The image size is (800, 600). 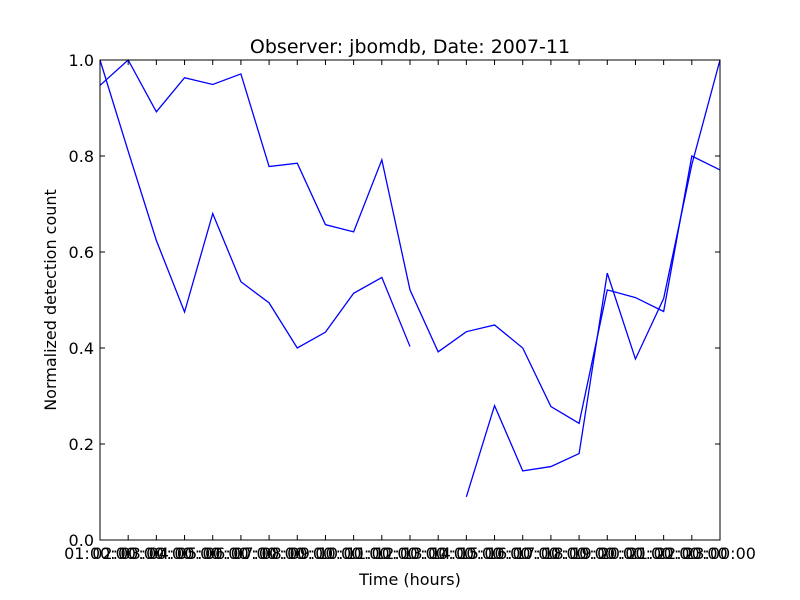 I want to click on y-tick-label: 0.4, so click(x=81, y=348).